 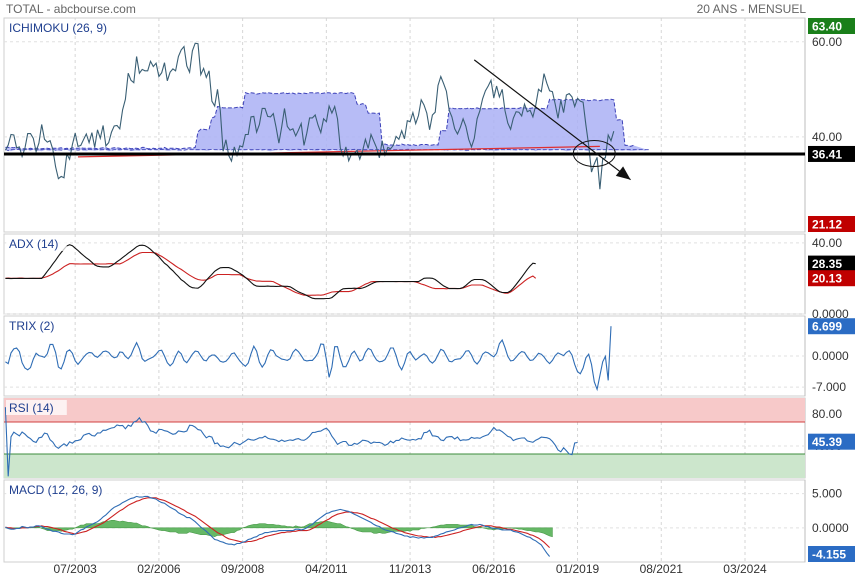 What do you see at coordinates (328, 150) in the screenshot?
I see `cloud-span-b-line` at bounding box center [328, 150].